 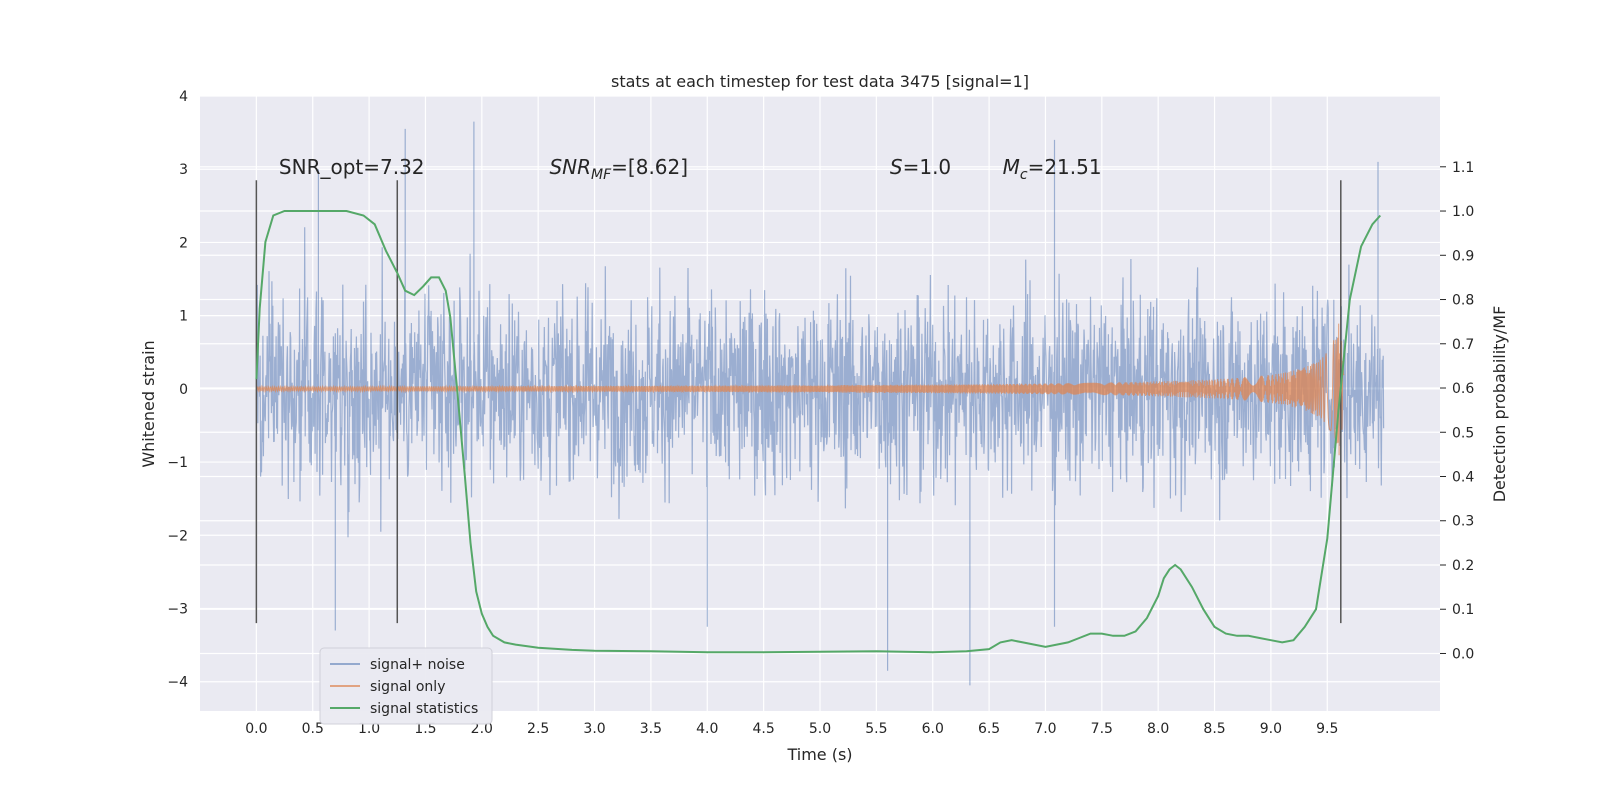 What do you see at coordinates (256, 729) in the screenshot?
I see `x-tick-label: 0.0` at bounding box center [256, 729].